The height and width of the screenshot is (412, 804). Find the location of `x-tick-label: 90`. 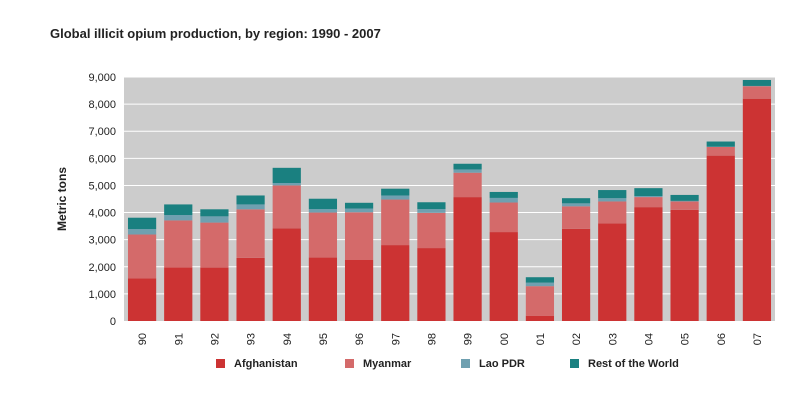

x-tick-label: 90 is located at coordinates (143, 339).